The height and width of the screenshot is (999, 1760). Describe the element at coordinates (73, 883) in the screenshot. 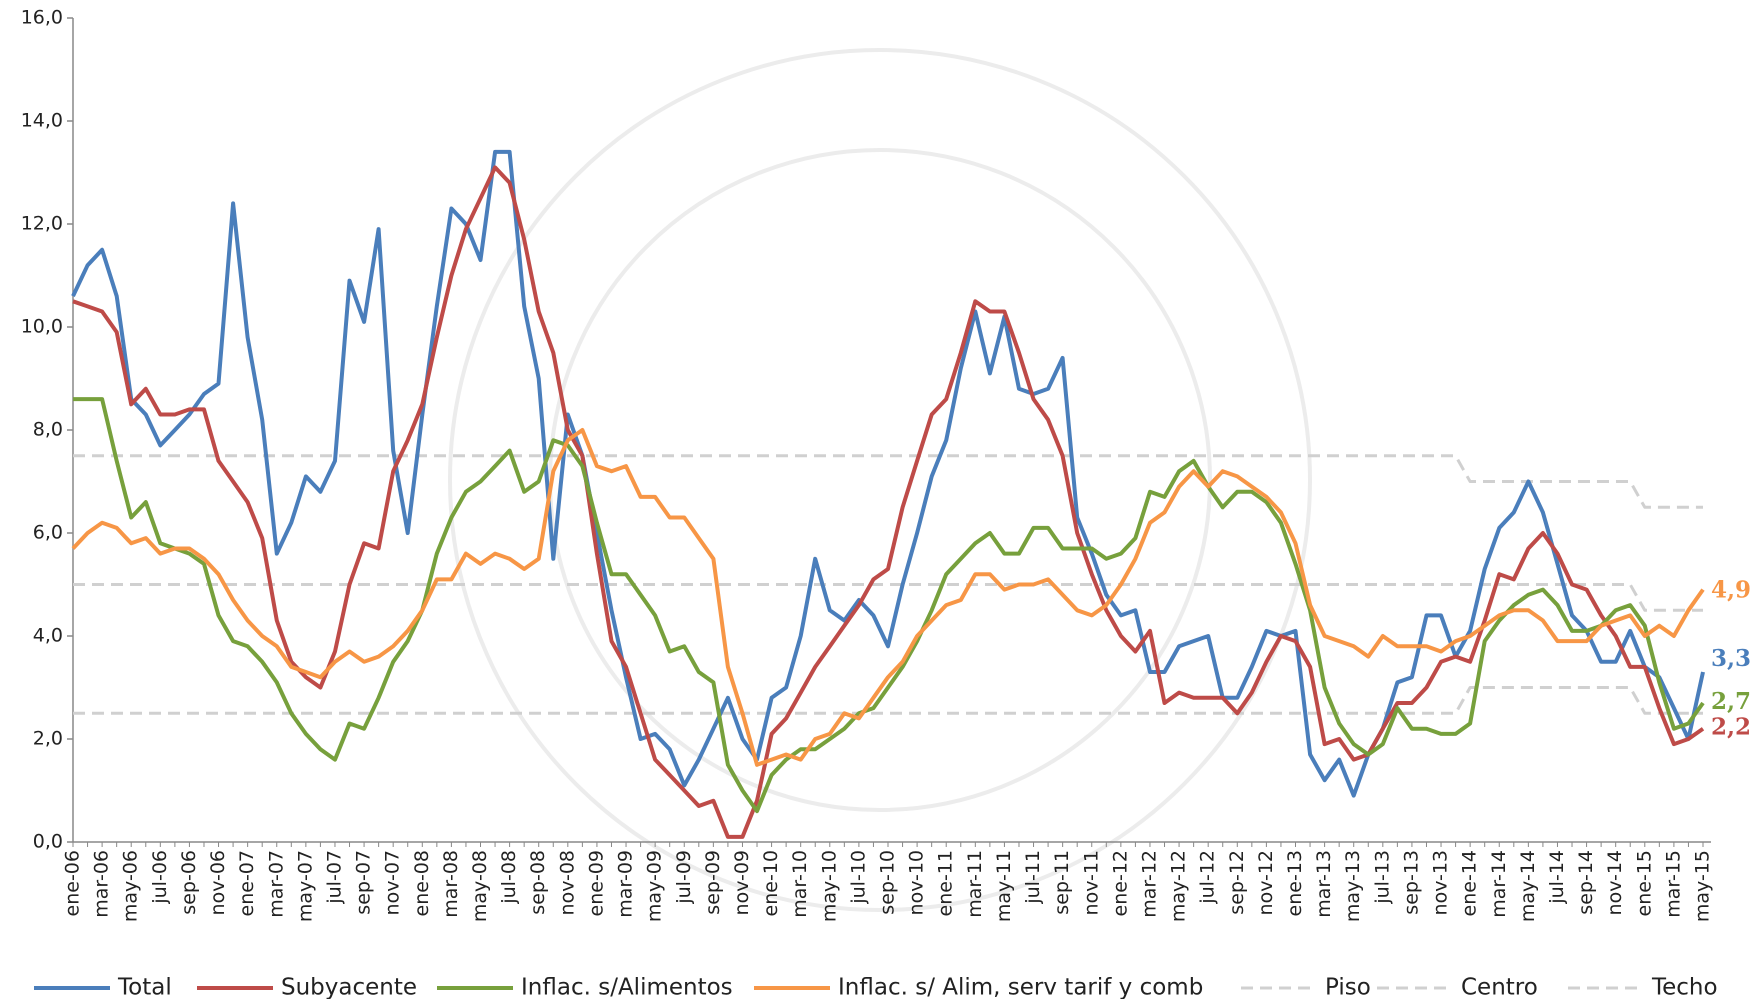

I see `x-tick-label: ene-06` at that location.